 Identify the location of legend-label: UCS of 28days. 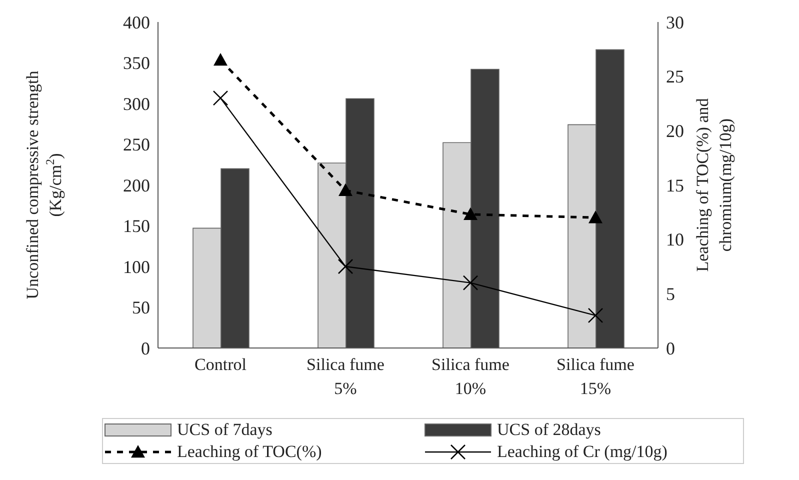
(549, 430).